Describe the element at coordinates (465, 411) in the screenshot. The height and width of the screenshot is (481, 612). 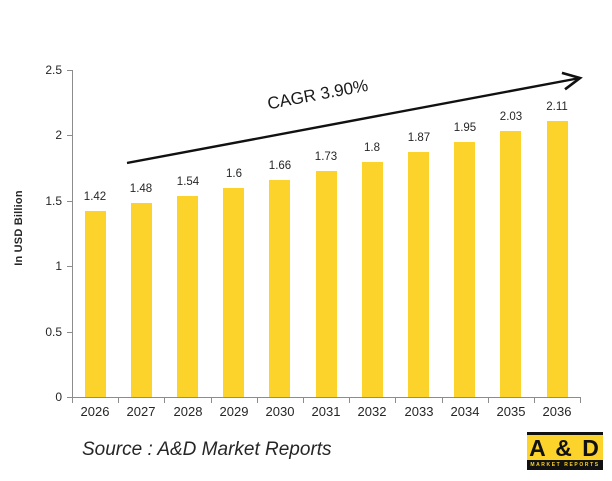
I see `x-tick-label: 2034` at that location.